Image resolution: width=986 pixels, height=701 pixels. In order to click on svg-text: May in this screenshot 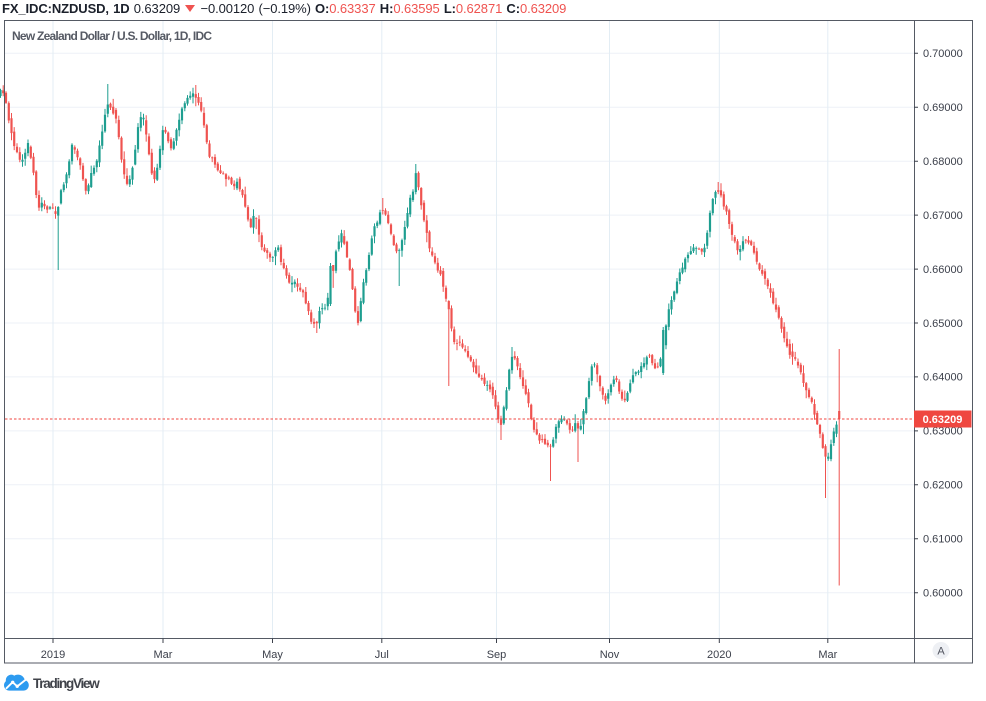, I will do `click(272, 655)`.